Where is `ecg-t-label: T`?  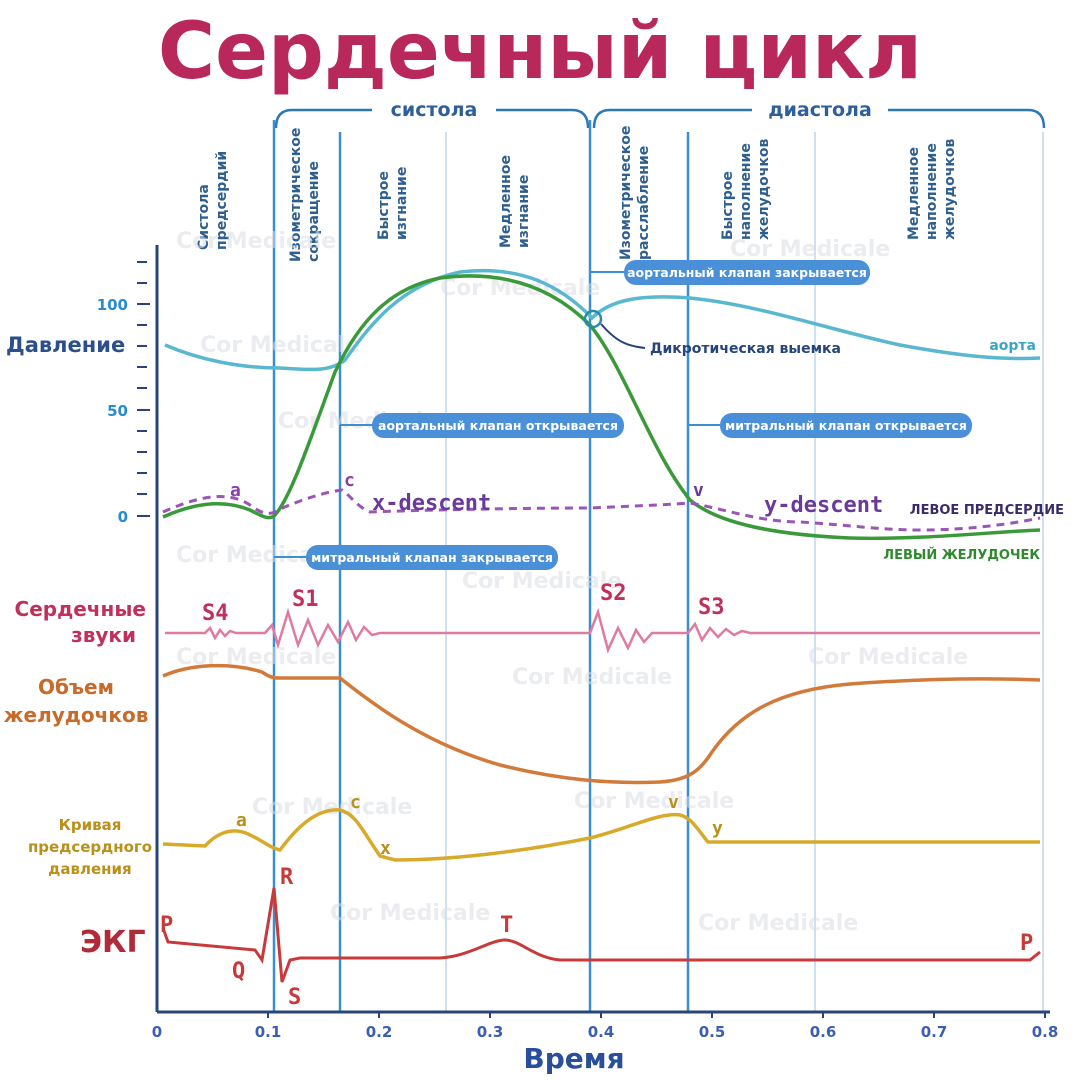 ecg-t-label: T is located at coordinates (506, 925).